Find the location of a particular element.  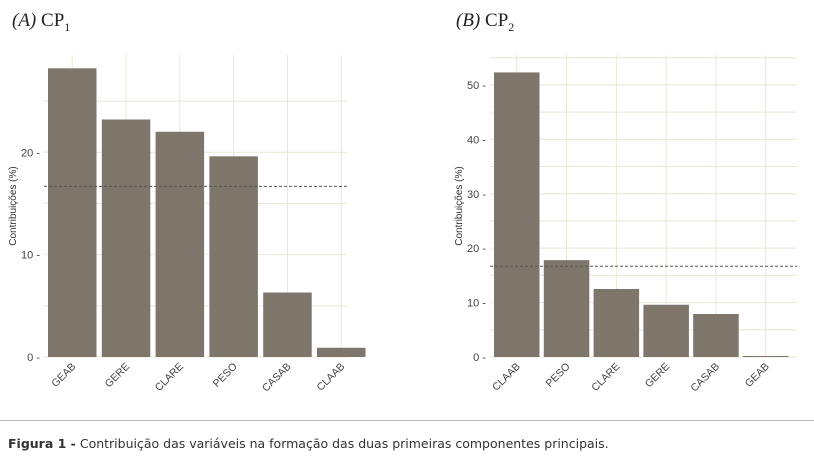

y-tick-label: 40 - is located at coordinates (476, 140).